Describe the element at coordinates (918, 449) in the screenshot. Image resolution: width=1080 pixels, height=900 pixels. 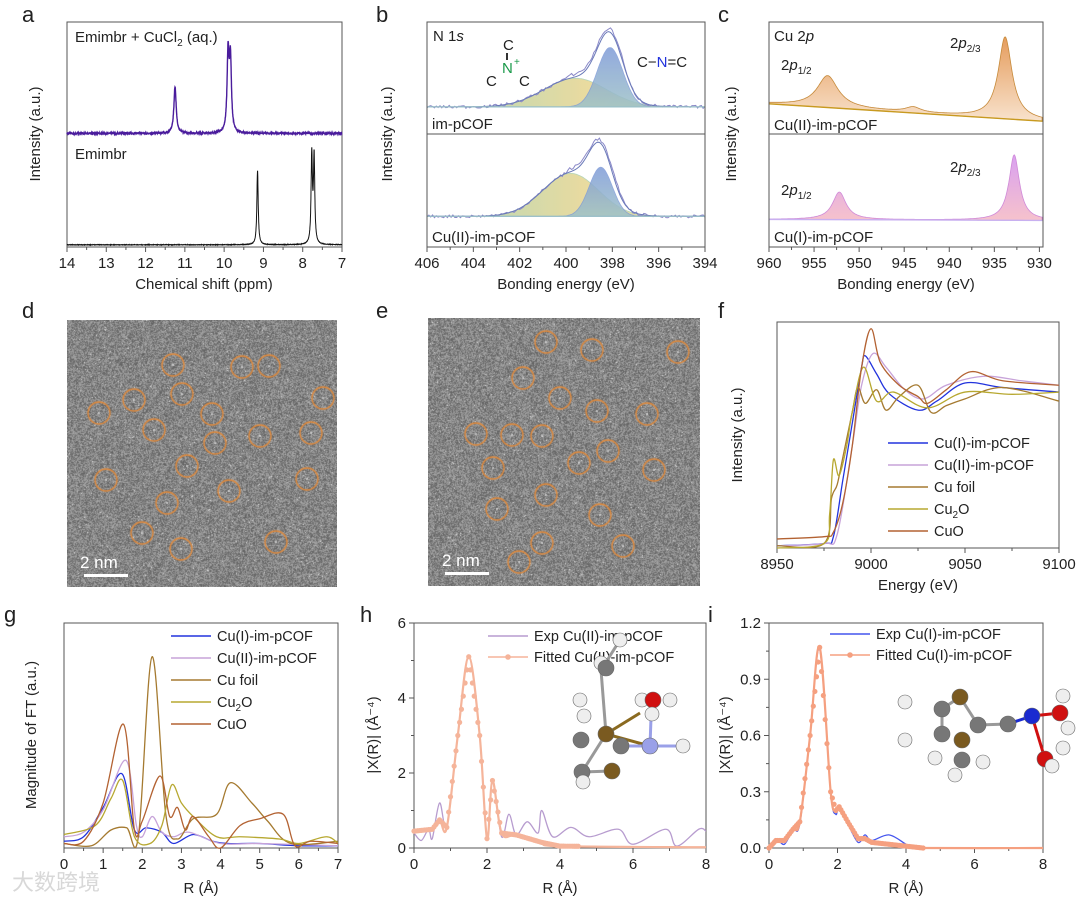
I see `series-line-cu-ii-im-pcof` at that location.